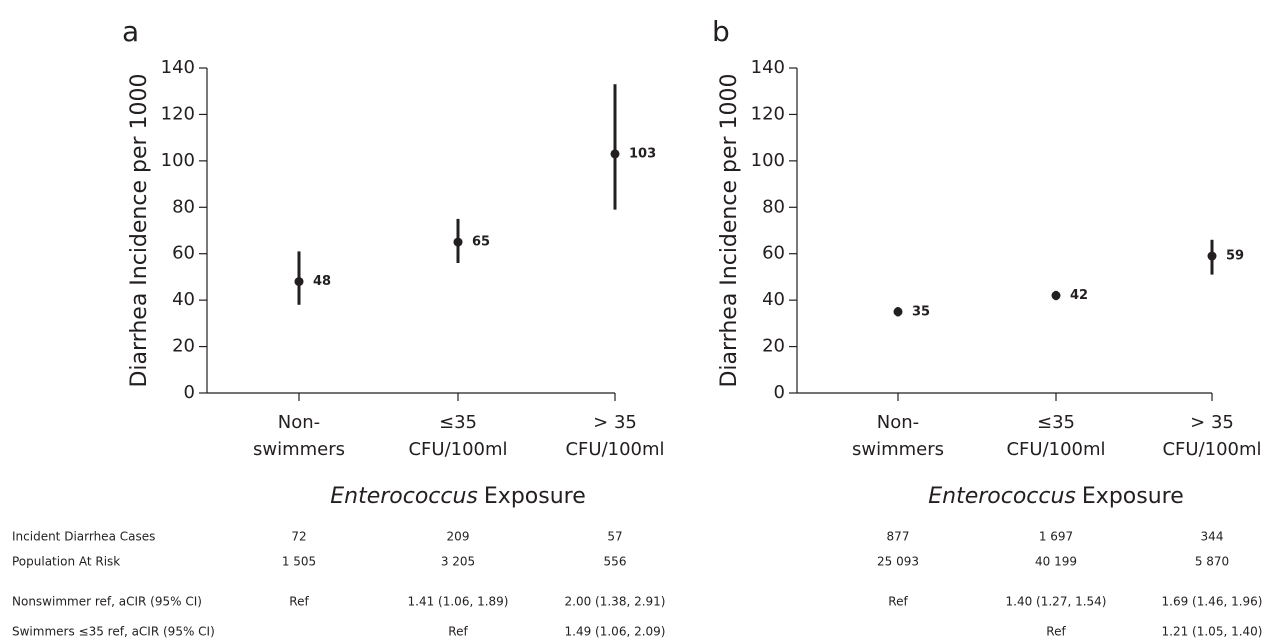  Describe the element at coordinates (299, 562) in the screenshot. I see `table-cell: 1 505` at that location.